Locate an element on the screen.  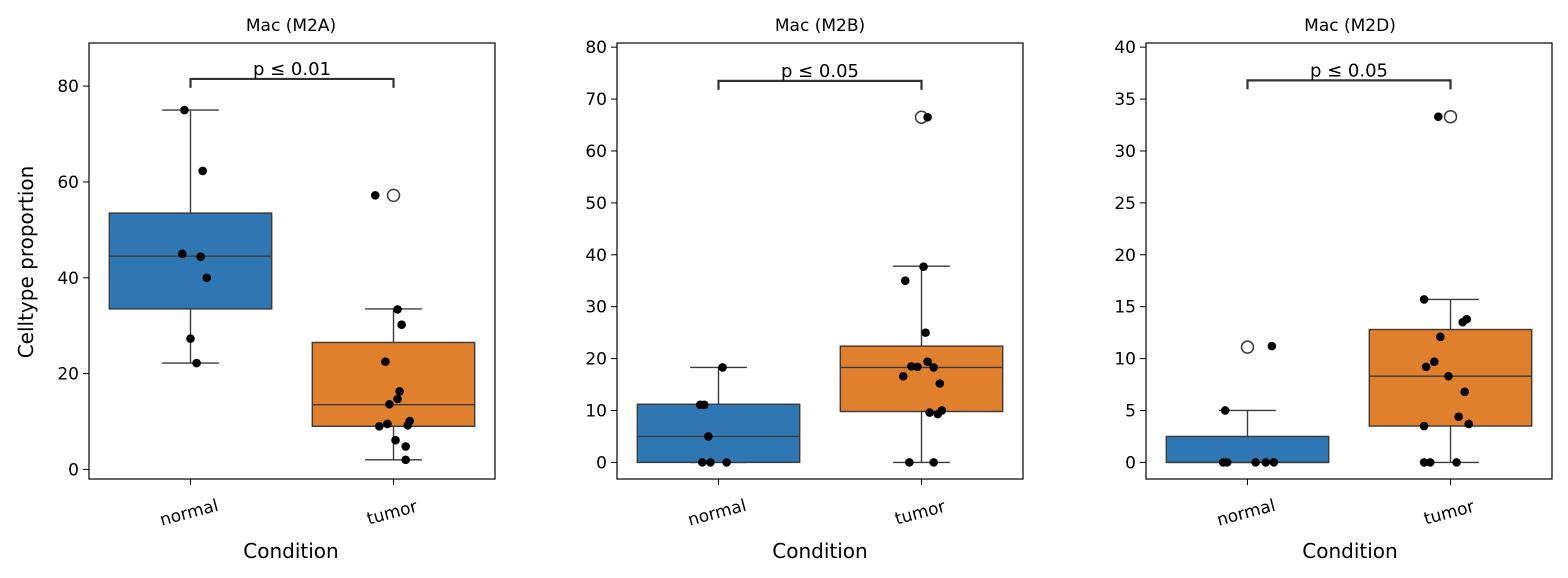
panel-2-y-tick-label: 80 is located at coordinates (596, 48).